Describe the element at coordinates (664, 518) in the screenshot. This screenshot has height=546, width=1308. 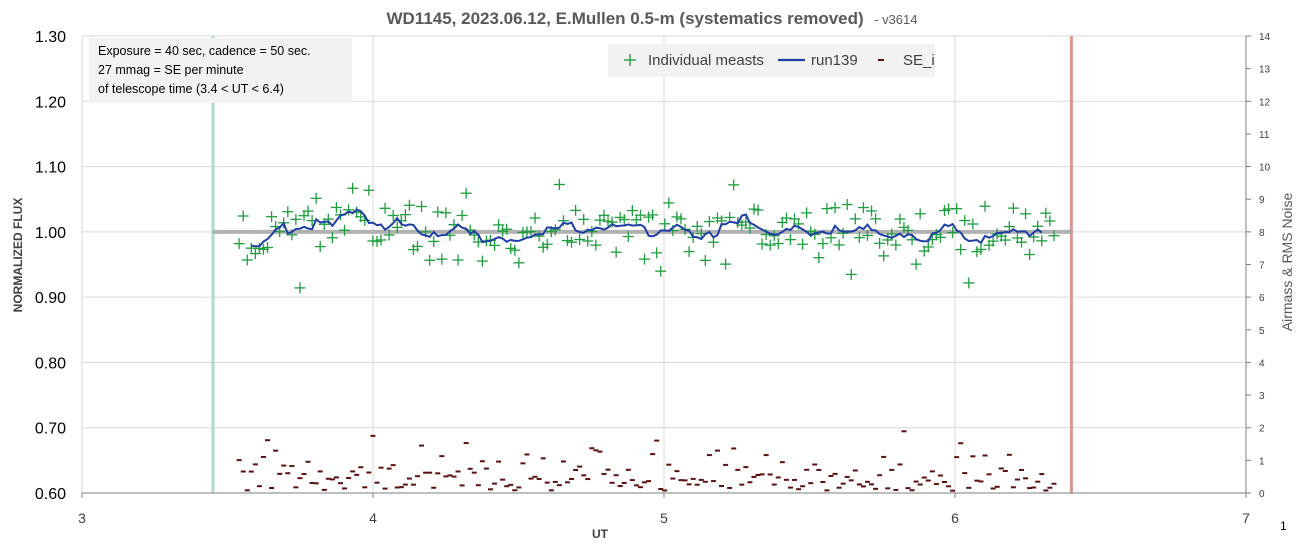
I see `x-tick-labels: 3 4 5 6 7` at that location.